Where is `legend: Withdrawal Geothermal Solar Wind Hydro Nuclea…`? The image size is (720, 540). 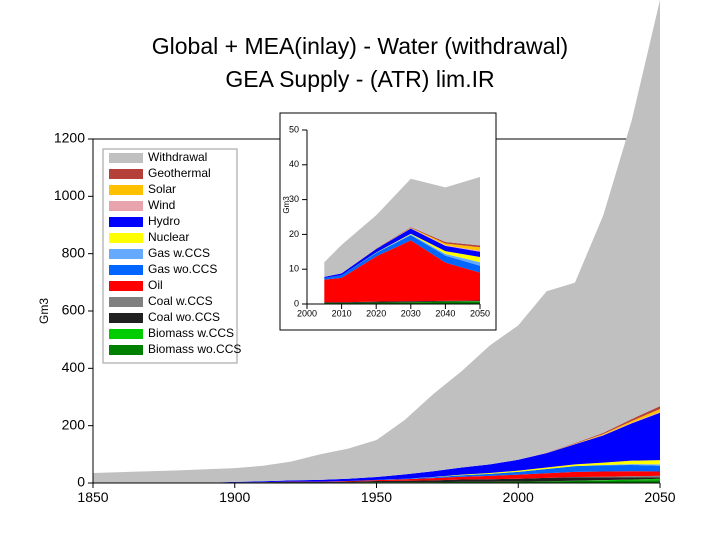
legend: Withdrawal Geothermal Solar Wind Hydro Nuclea… is located at coordinates (171, 256).